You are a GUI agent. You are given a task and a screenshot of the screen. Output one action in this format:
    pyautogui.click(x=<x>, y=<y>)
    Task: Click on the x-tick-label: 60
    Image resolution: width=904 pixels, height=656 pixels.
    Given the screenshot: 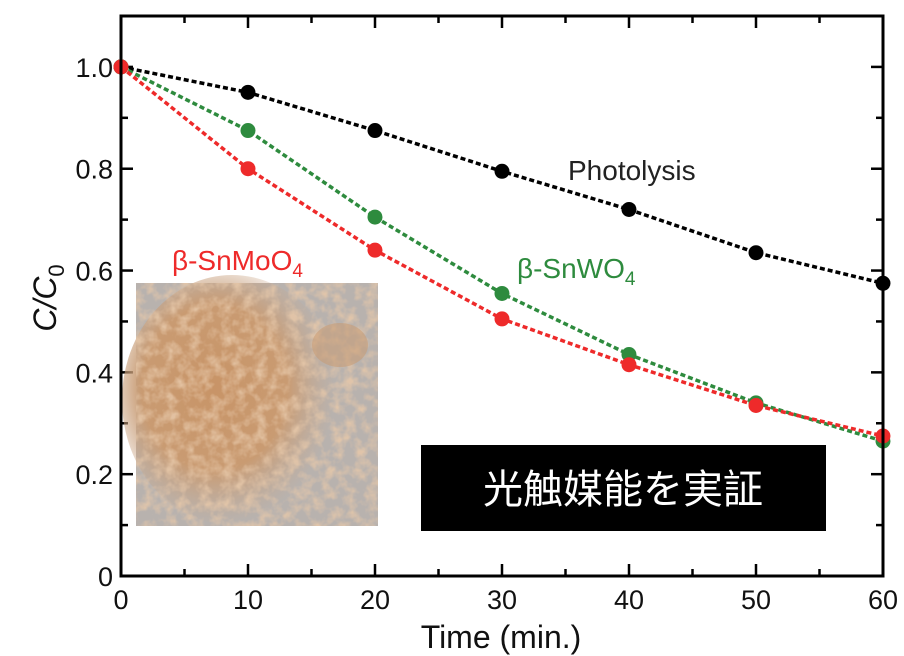 What is the action you would take?
    pyautogui.click(x=883, y=600)
    